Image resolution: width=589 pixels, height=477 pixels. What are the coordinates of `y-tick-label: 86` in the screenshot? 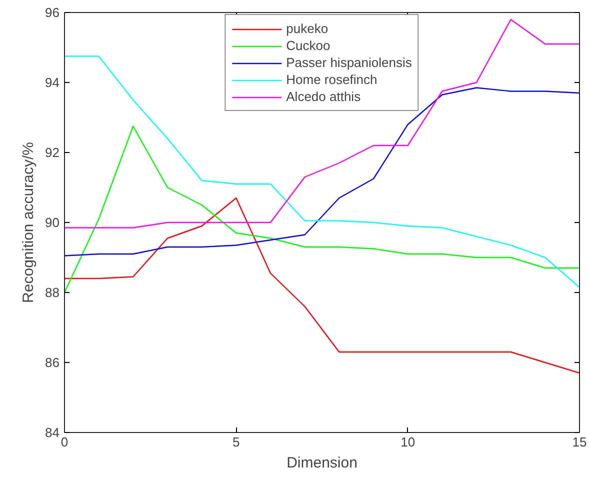 It's located at (52, 362).